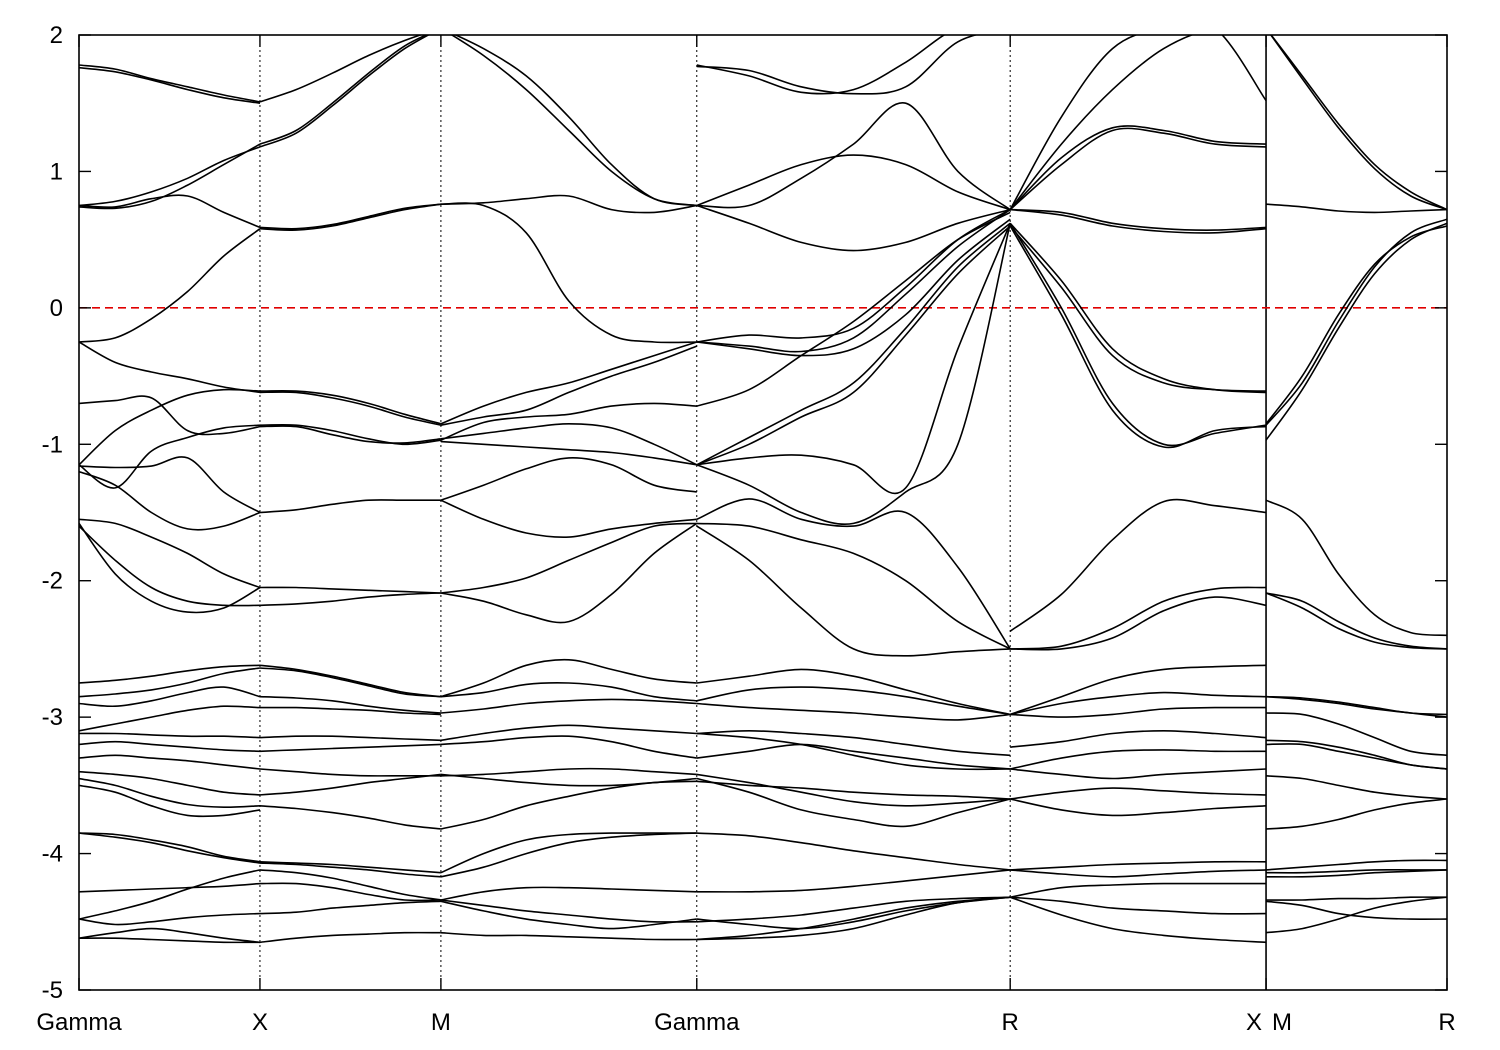  What do you see at coordinates (52, 990) in the screenshot?
I see `y-tick-label: -5` at bounding box center [52, 990].